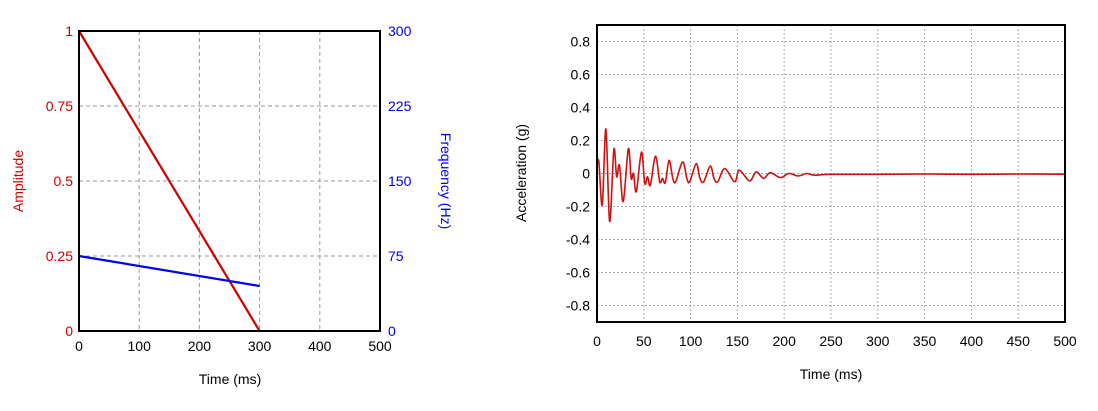 The height and width of the screenshot is (411, 1098). What do you see at coordinates (578, 273) in the screenshot?
I see `c2-ytick: -0.6` at bounding box center [578, 273].